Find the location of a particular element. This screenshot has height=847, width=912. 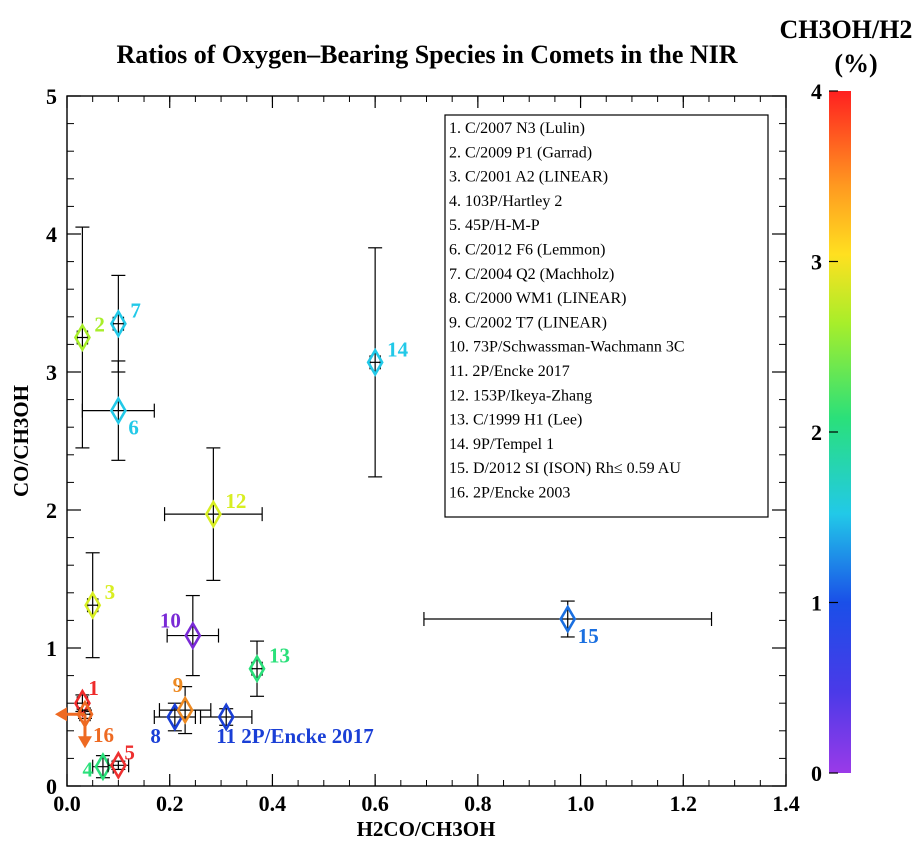

point-label-4: 4 is located at coordinates (87, 770).